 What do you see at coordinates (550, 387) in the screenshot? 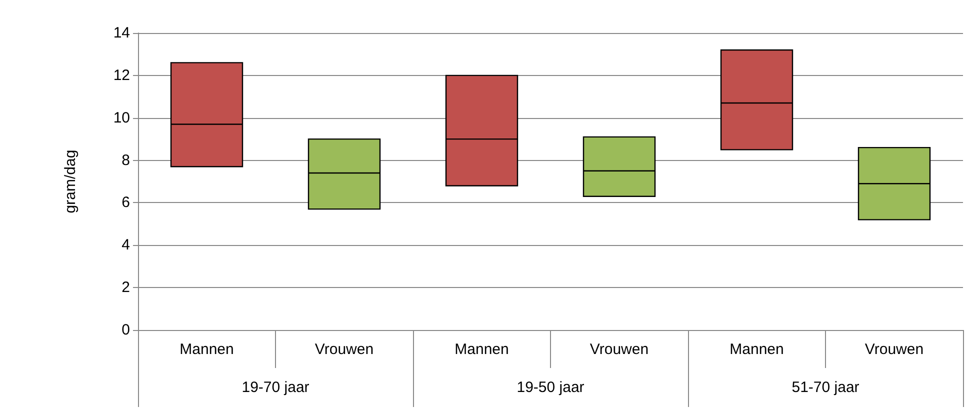
I see `text: 19-50 jaar` at bounding box center [550, 387].